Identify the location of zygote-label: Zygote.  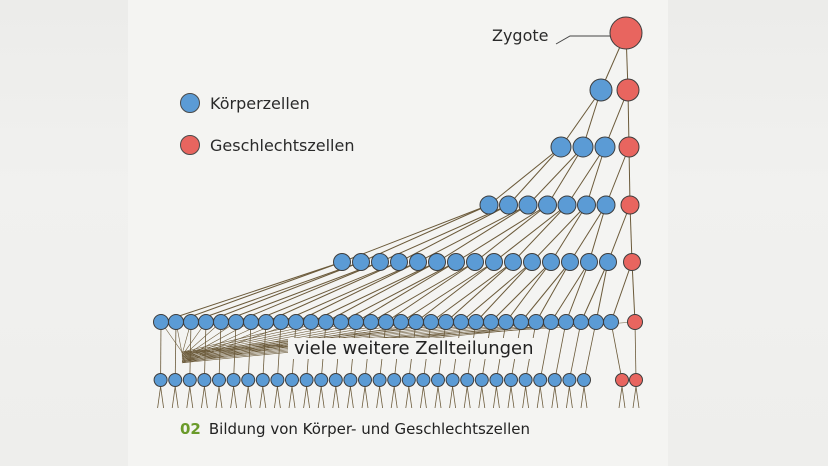
(520, 35).